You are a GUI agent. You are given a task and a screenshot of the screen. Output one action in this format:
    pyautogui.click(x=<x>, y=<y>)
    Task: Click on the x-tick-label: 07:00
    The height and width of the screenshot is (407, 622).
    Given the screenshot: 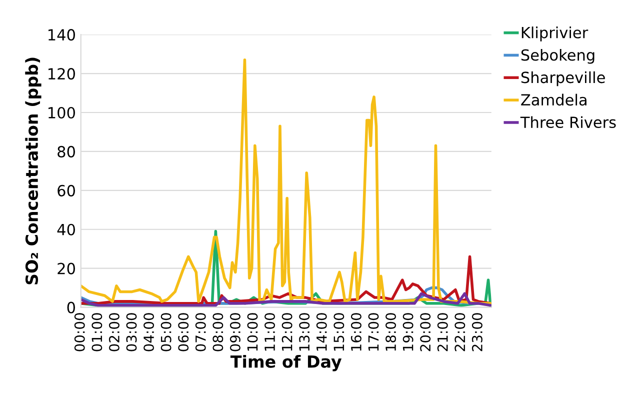 What is the action you would take?
    pyautogui.click(x=200, y=332)
    